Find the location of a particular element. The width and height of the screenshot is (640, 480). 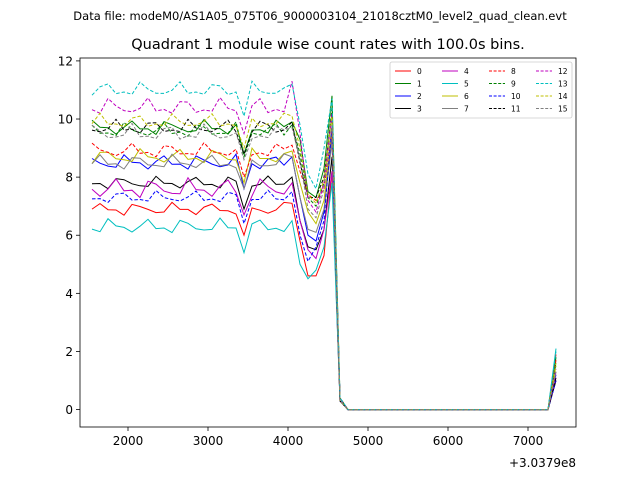

y-tick-label: 12 is located at coordinates (65, 61).